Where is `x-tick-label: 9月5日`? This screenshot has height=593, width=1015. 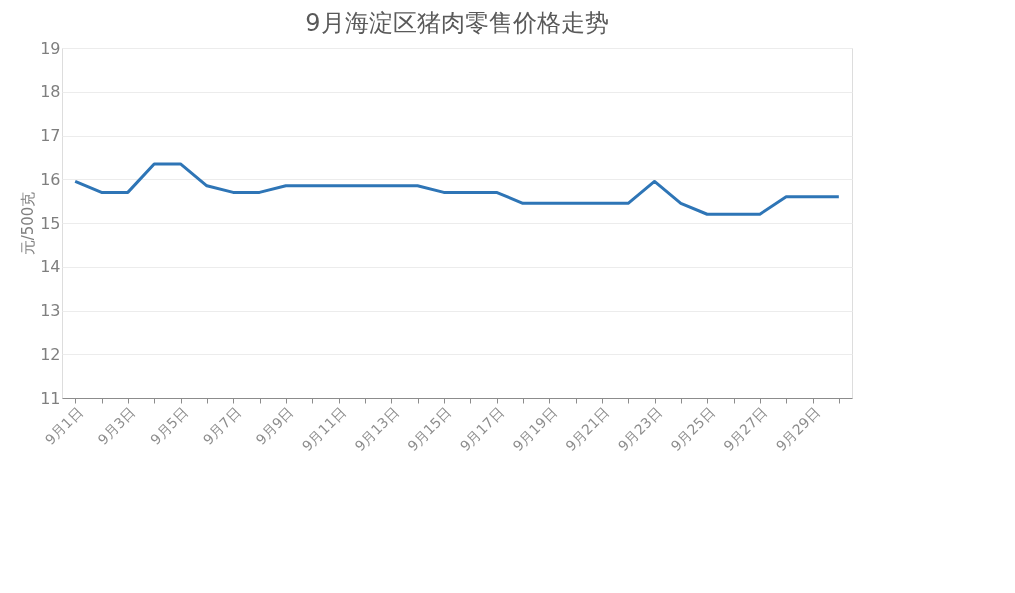
x-tick-label: 9月5日 is located at coordinates (169, 426).